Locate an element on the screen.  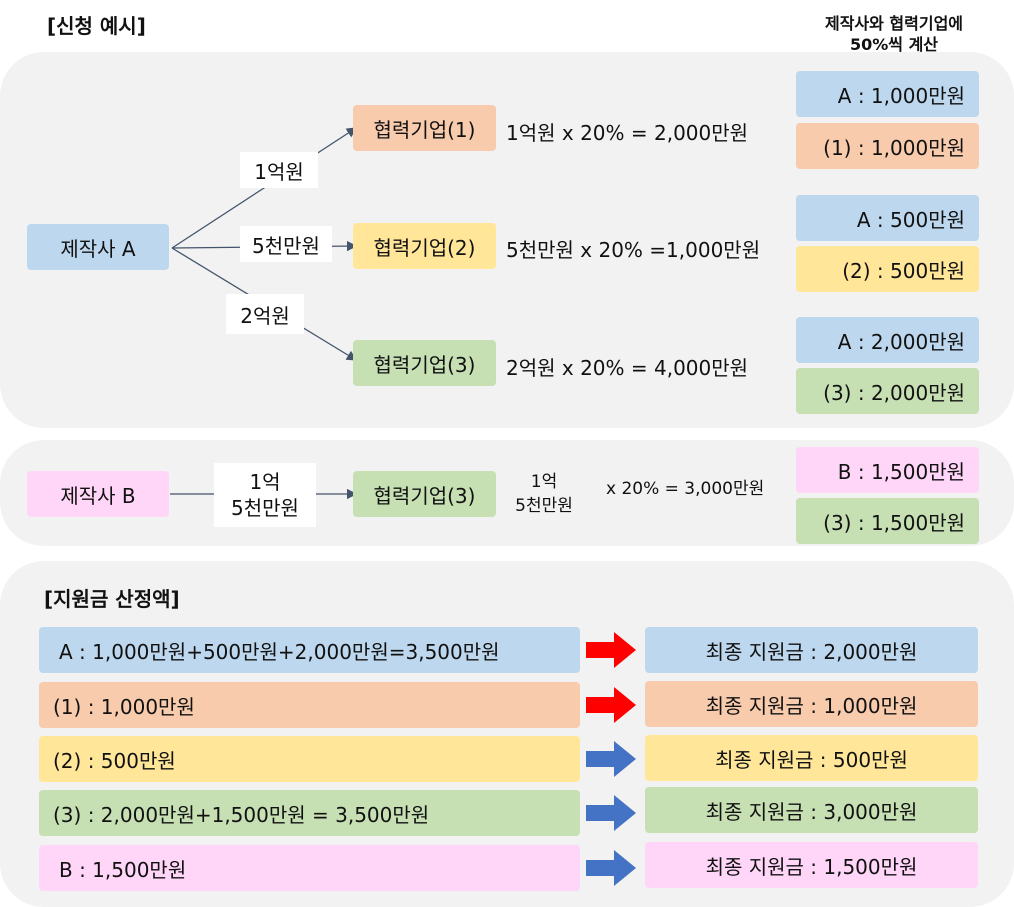
partner-box-3: 협력기업(3) is located at coordinates (424, 363).